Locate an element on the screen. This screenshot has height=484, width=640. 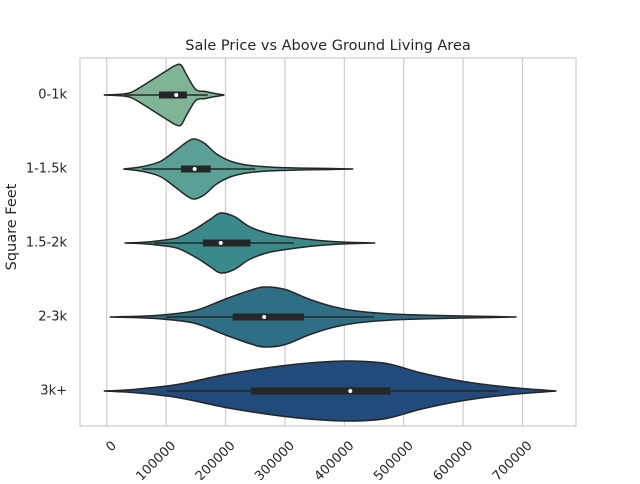
x-tick-label-3: 300000 is located at coordinates (275, 459).